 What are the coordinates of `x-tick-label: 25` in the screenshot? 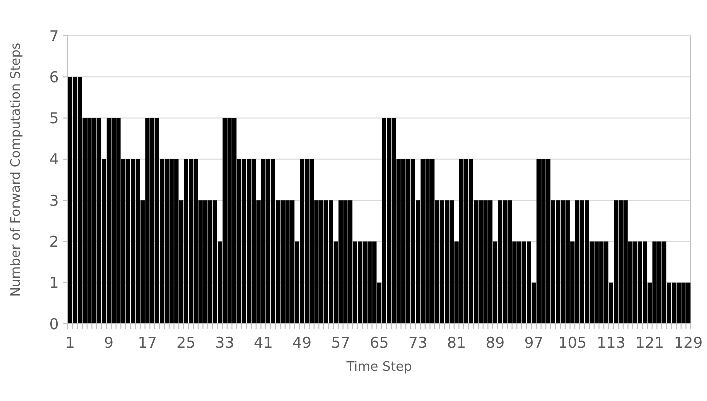 It's located at (186, 343).